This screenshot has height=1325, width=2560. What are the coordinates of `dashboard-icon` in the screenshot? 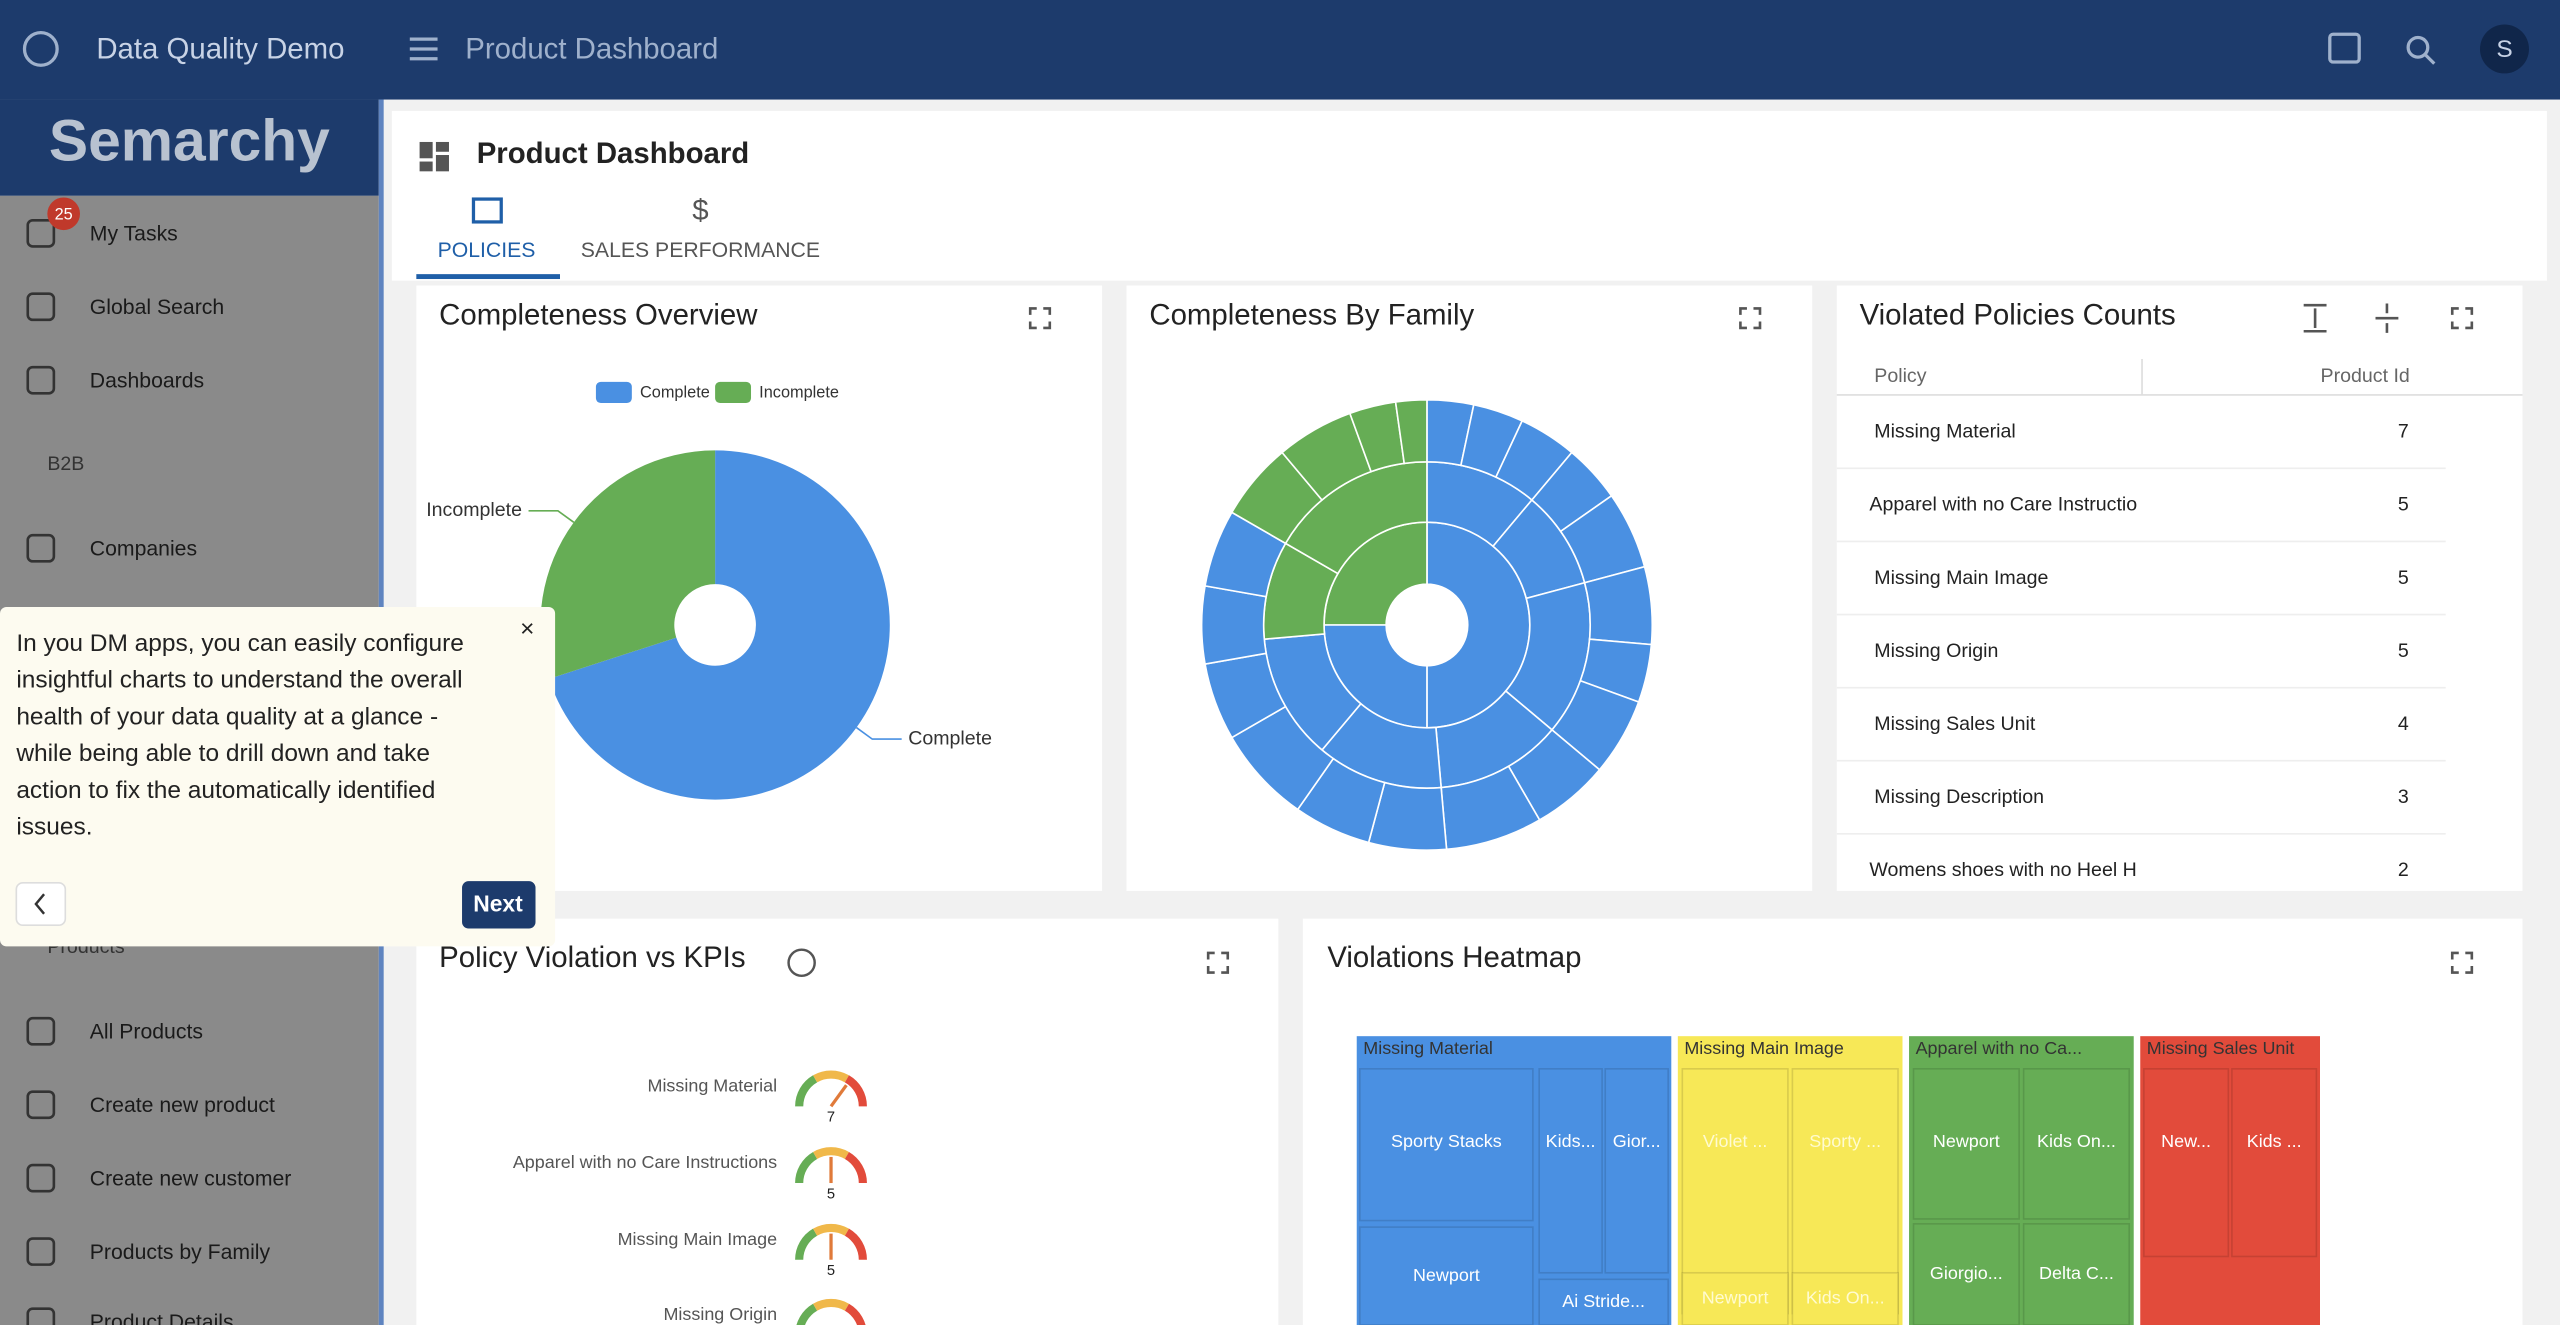 It's located at (434, 156).